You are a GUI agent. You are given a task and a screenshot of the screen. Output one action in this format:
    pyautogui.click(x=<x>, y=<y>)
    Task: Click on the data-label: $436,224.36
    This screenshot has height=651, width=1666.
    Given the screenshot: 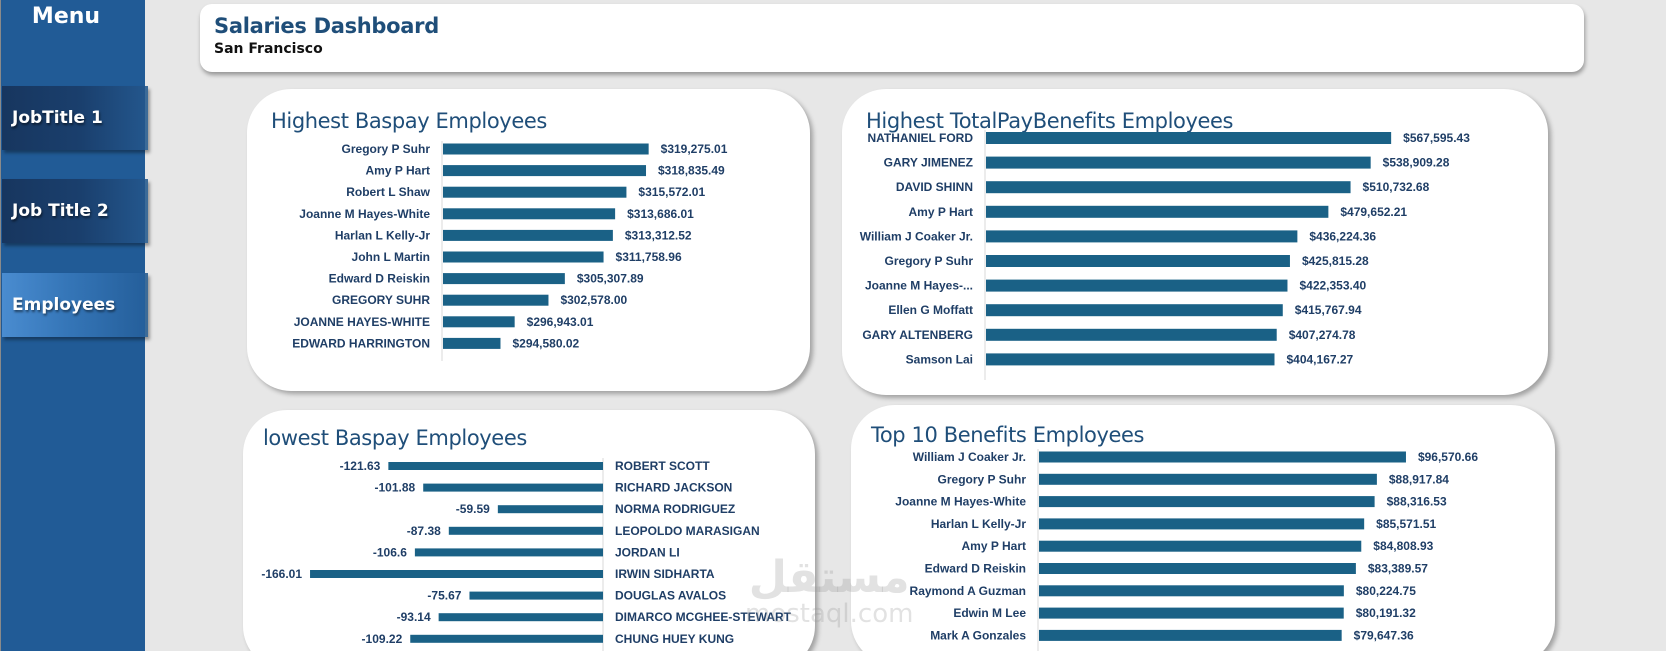 What is the action you would take?
    pyautogui.click(x=1342, y=236)
    